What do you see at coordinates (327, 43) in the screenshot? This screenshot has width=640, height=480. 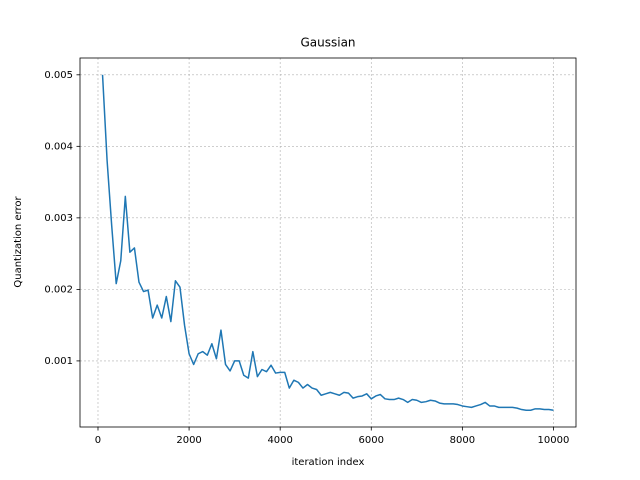 I see `chart-title: Gaussian` at bounding box center [327, 43].